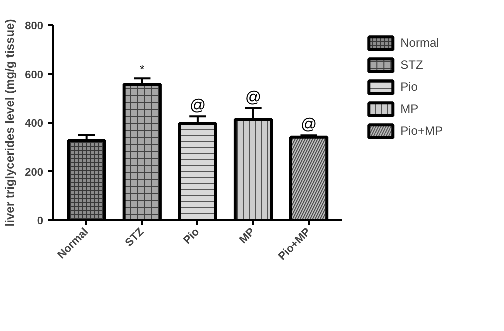  What do you see at coordinates (192, 236) in the screenshot?
I see `x-tick-label: Pio` at bounding box center [192, 236].